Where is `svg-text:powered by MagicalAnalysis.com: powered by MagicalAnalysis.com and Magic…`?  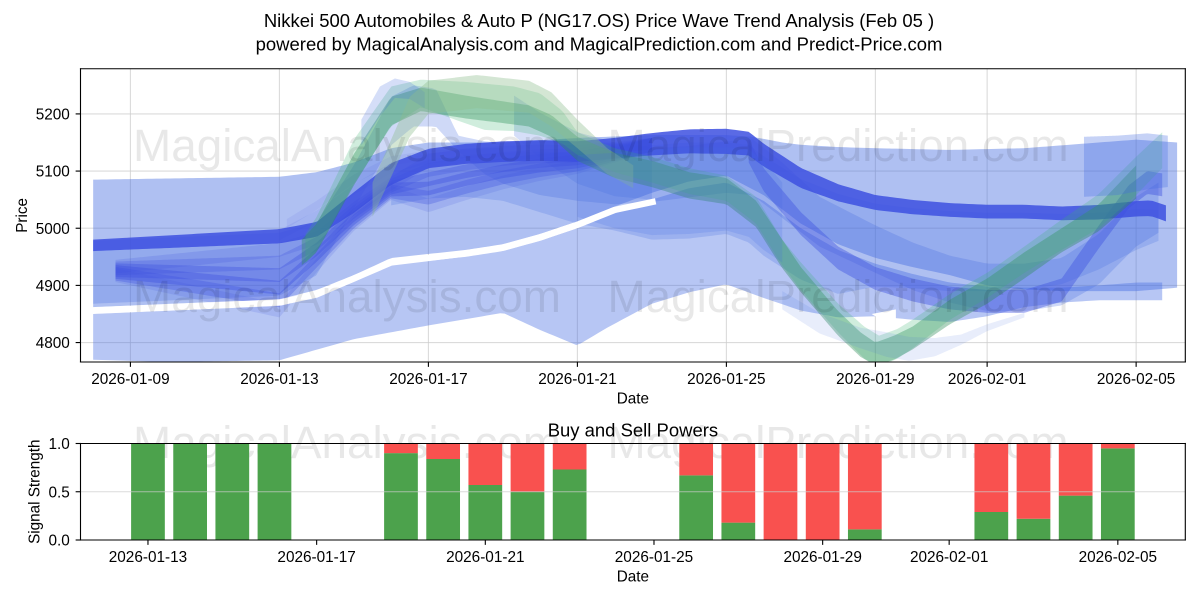 svg-text:powered by MagicalAnalysis.com: powered by MagicalAnalysis.com and Magic… is located at coordinates (599, 43).